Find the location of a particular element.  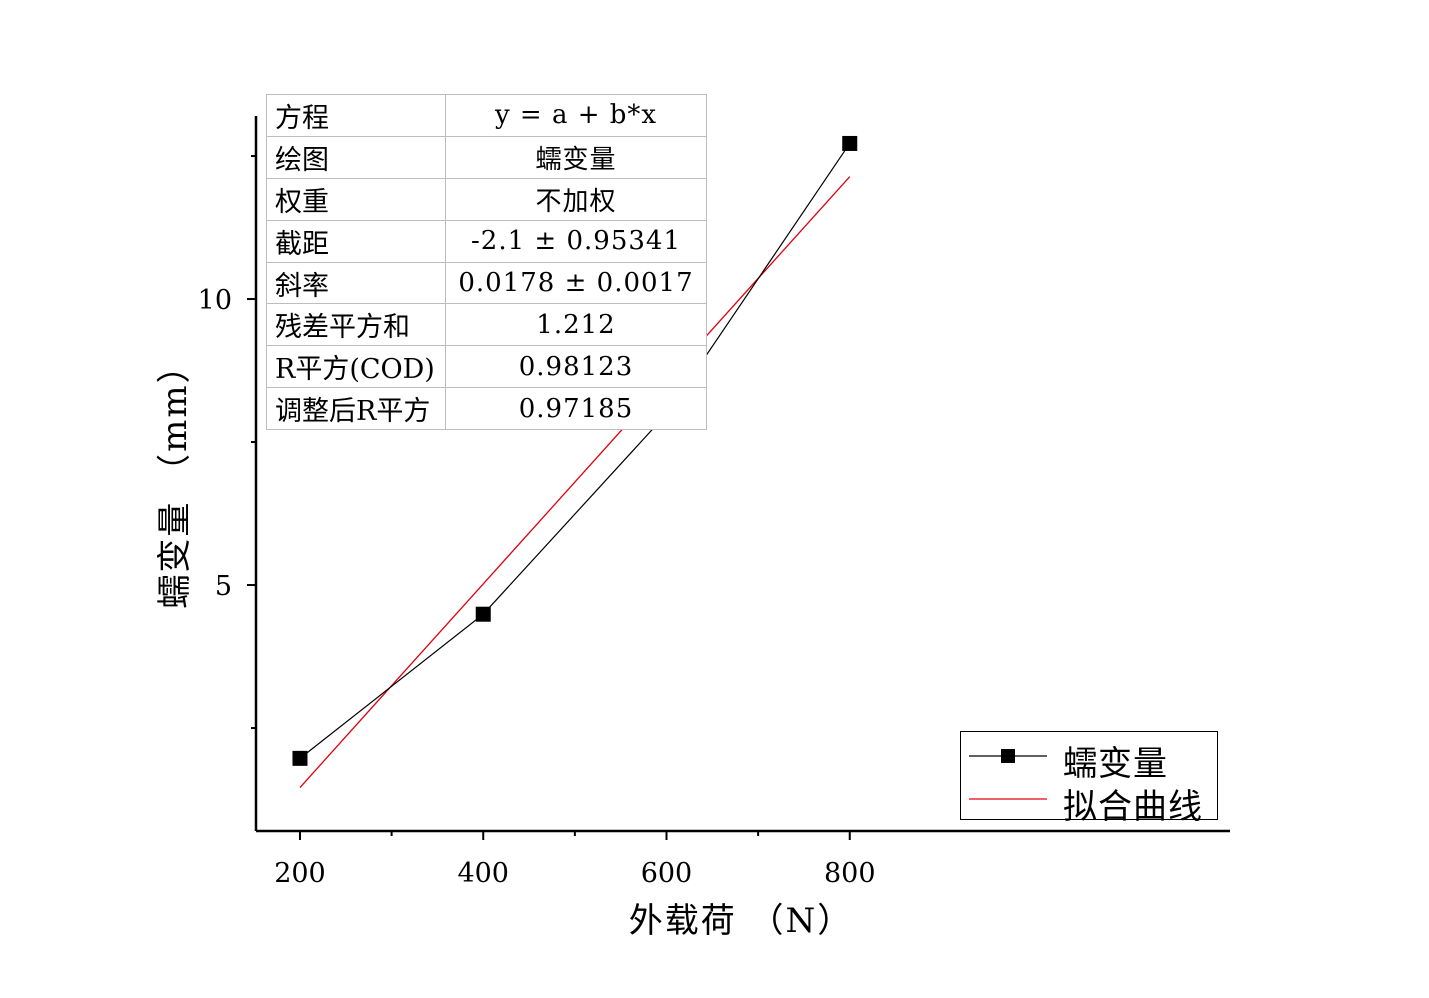

stats-row: R平方(COD) 0.98123 is located at coordinates (486, 367).